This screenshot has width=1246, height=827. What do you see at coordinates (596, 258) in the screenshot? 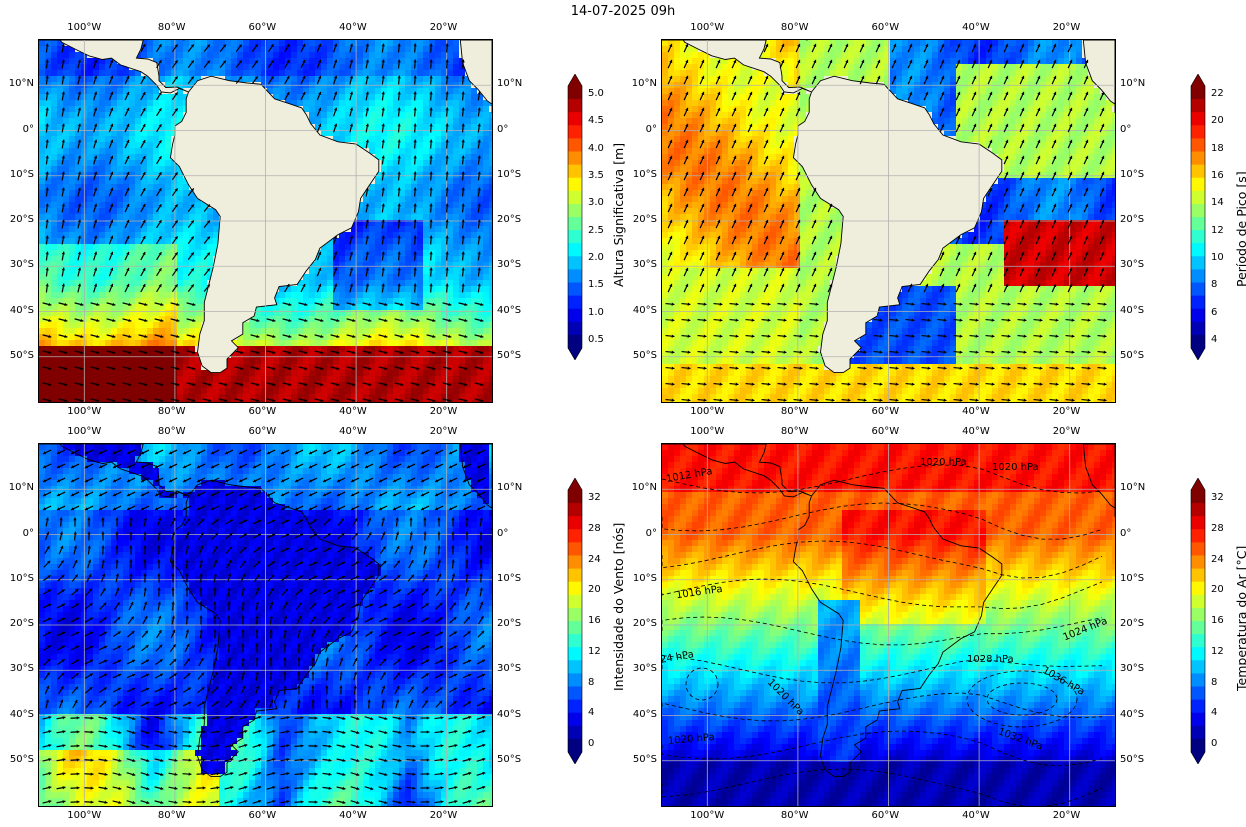
I see `colorbar-tick-label: 2.0` at bounding box center [596, 258].